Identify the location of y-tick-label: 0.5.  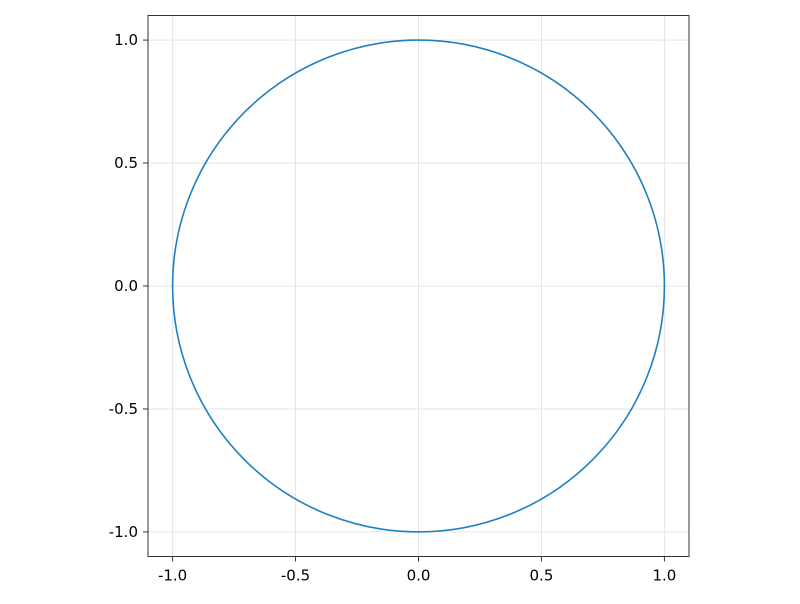
(126, 163).